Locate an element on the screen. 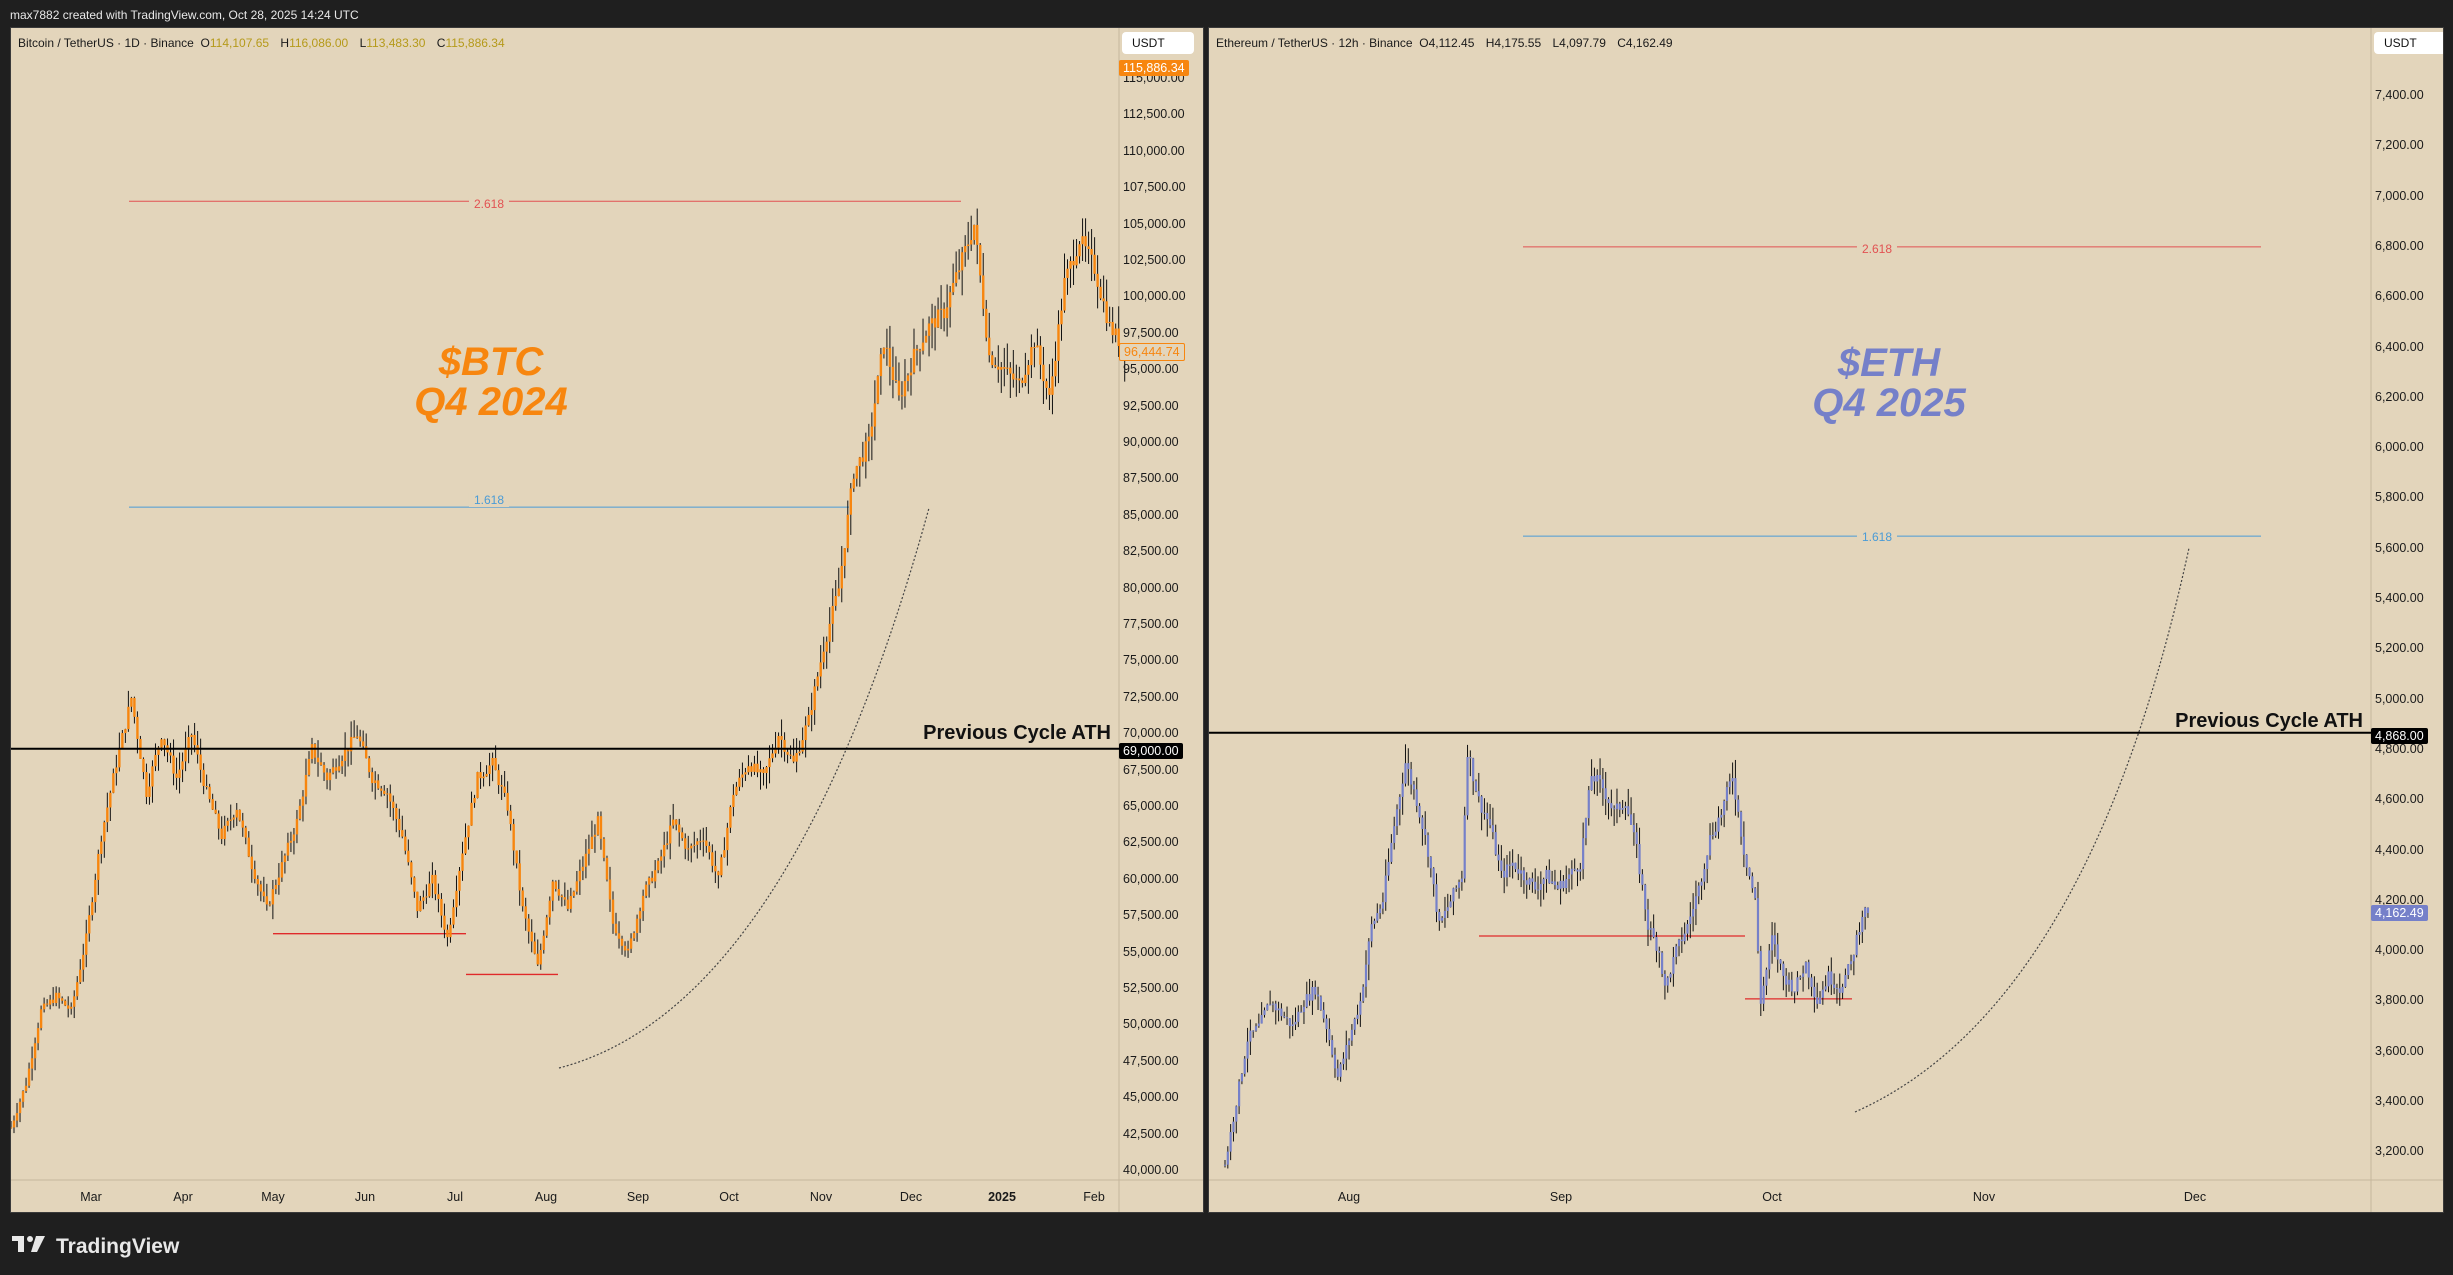 The height and width of the screenshot is (1275, 2453). price-tick-label: 5,800.00 is located at coordinates (2399, 497).